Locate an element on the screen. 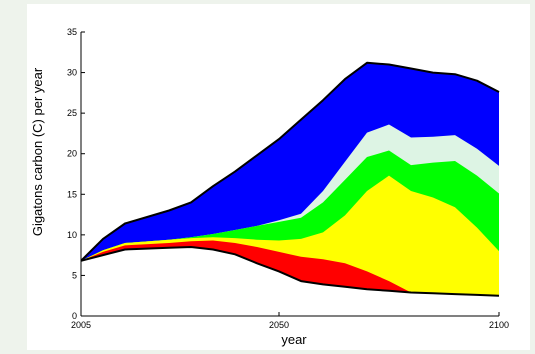 This screenshot has height=354, width=535. y-tick-label: 5 is located at coordinates (74, 275).